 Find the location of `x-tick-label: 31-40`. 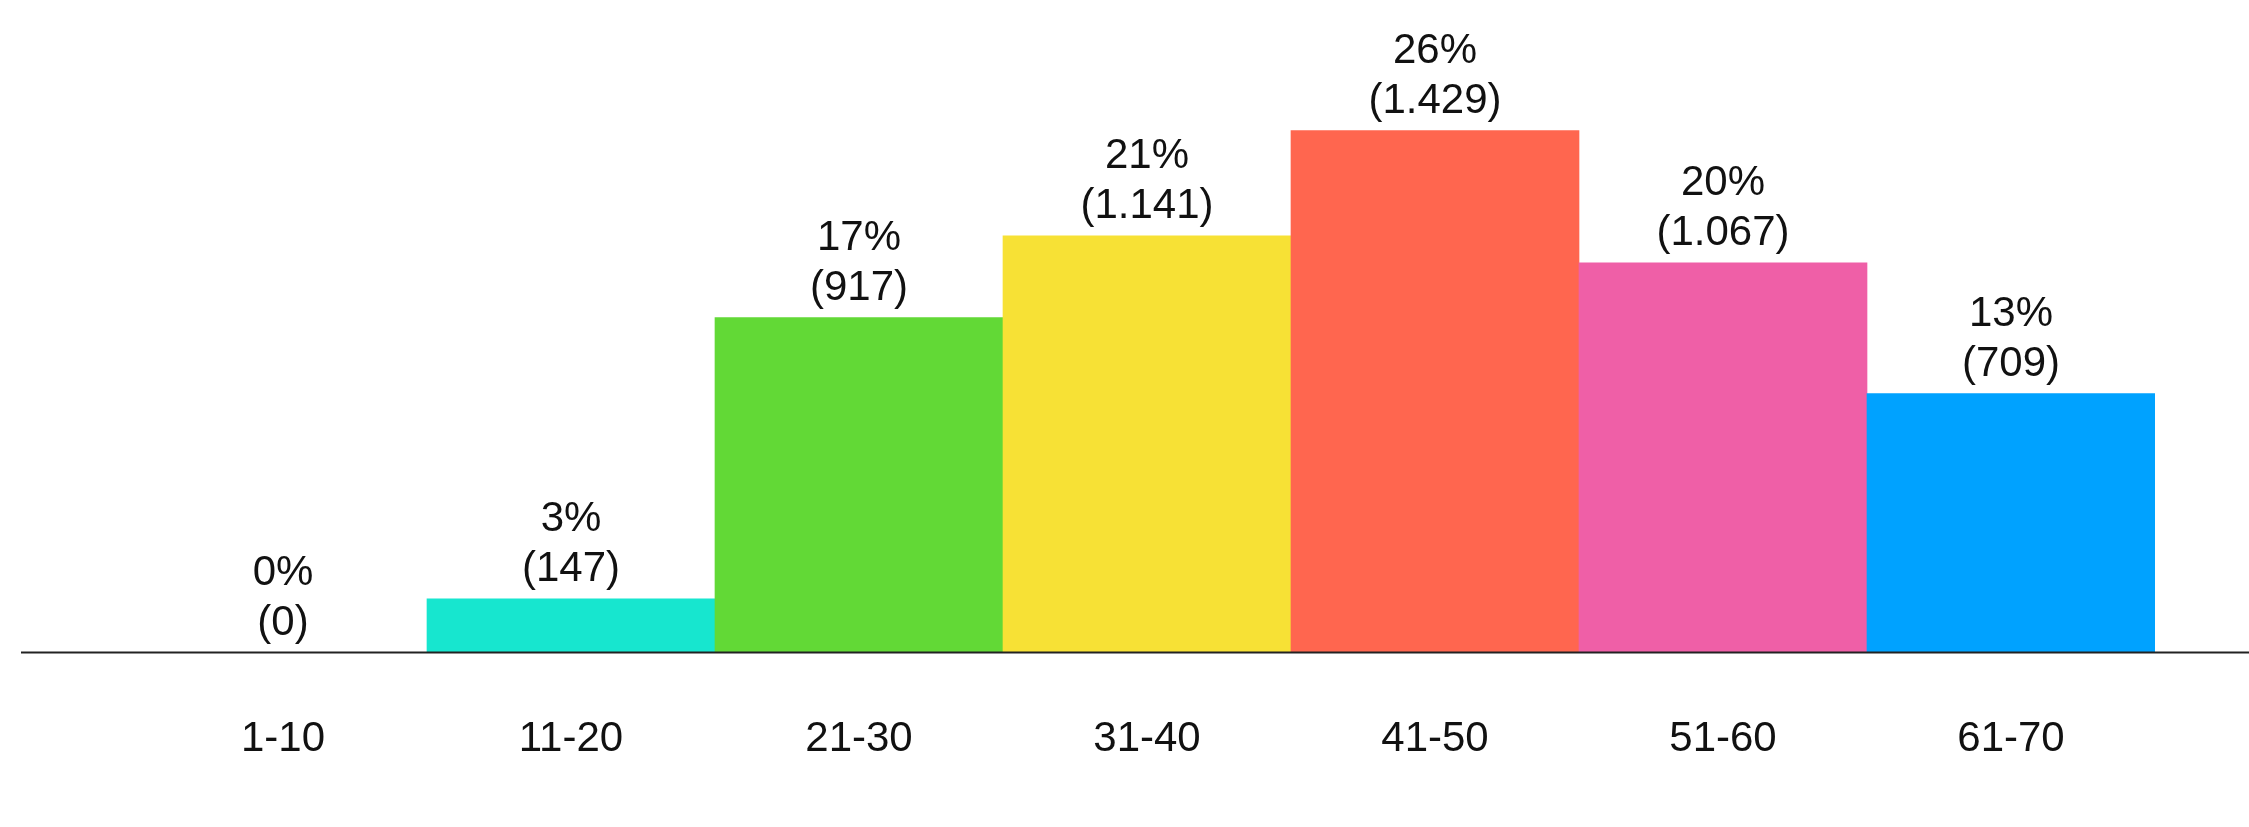

x-tick-label: 31-40 is located at coordinates (1147, 737).